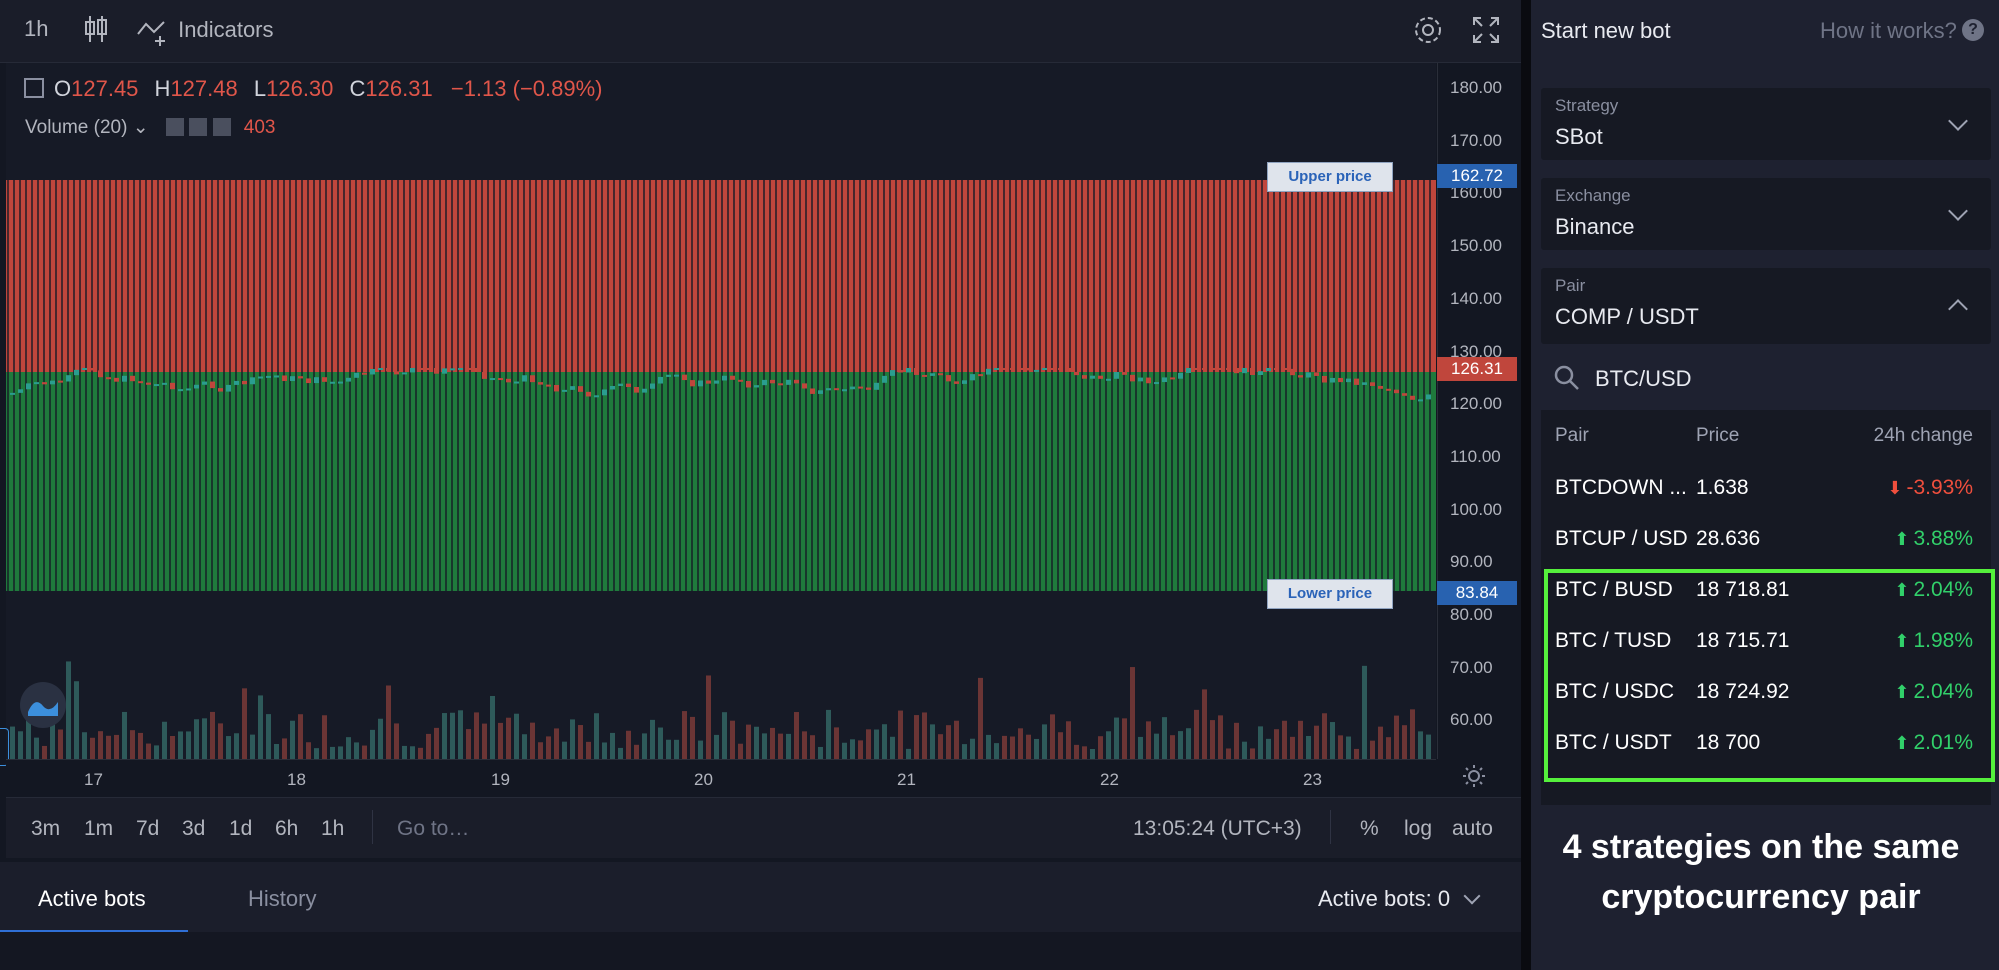 The height and width of the screenshot is (970, 1999). What do you see at coordinates (1766, 642) in the screenshot?
I see `pair-row: BTC / TUSD 18 715.71 ⬆ 1.98%` at bounding box center [1766, 642].